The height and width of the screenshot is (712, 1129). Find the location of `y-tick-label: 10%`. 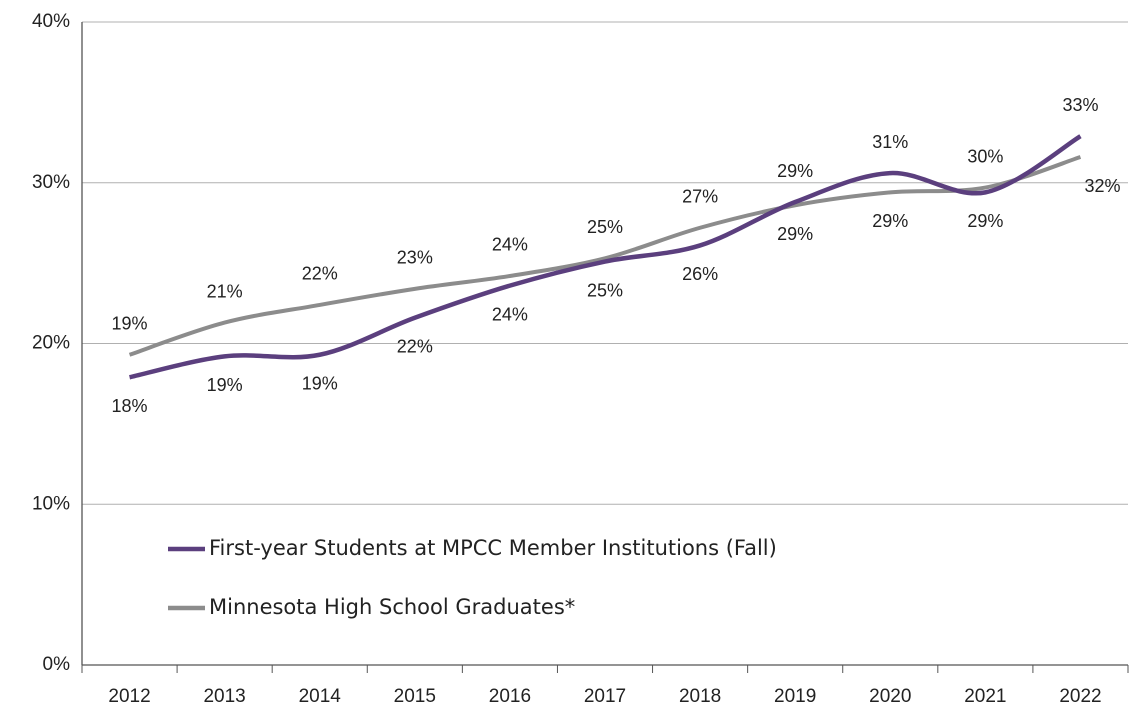

y-tick-label: 10% is located at coordinates (51, 503).